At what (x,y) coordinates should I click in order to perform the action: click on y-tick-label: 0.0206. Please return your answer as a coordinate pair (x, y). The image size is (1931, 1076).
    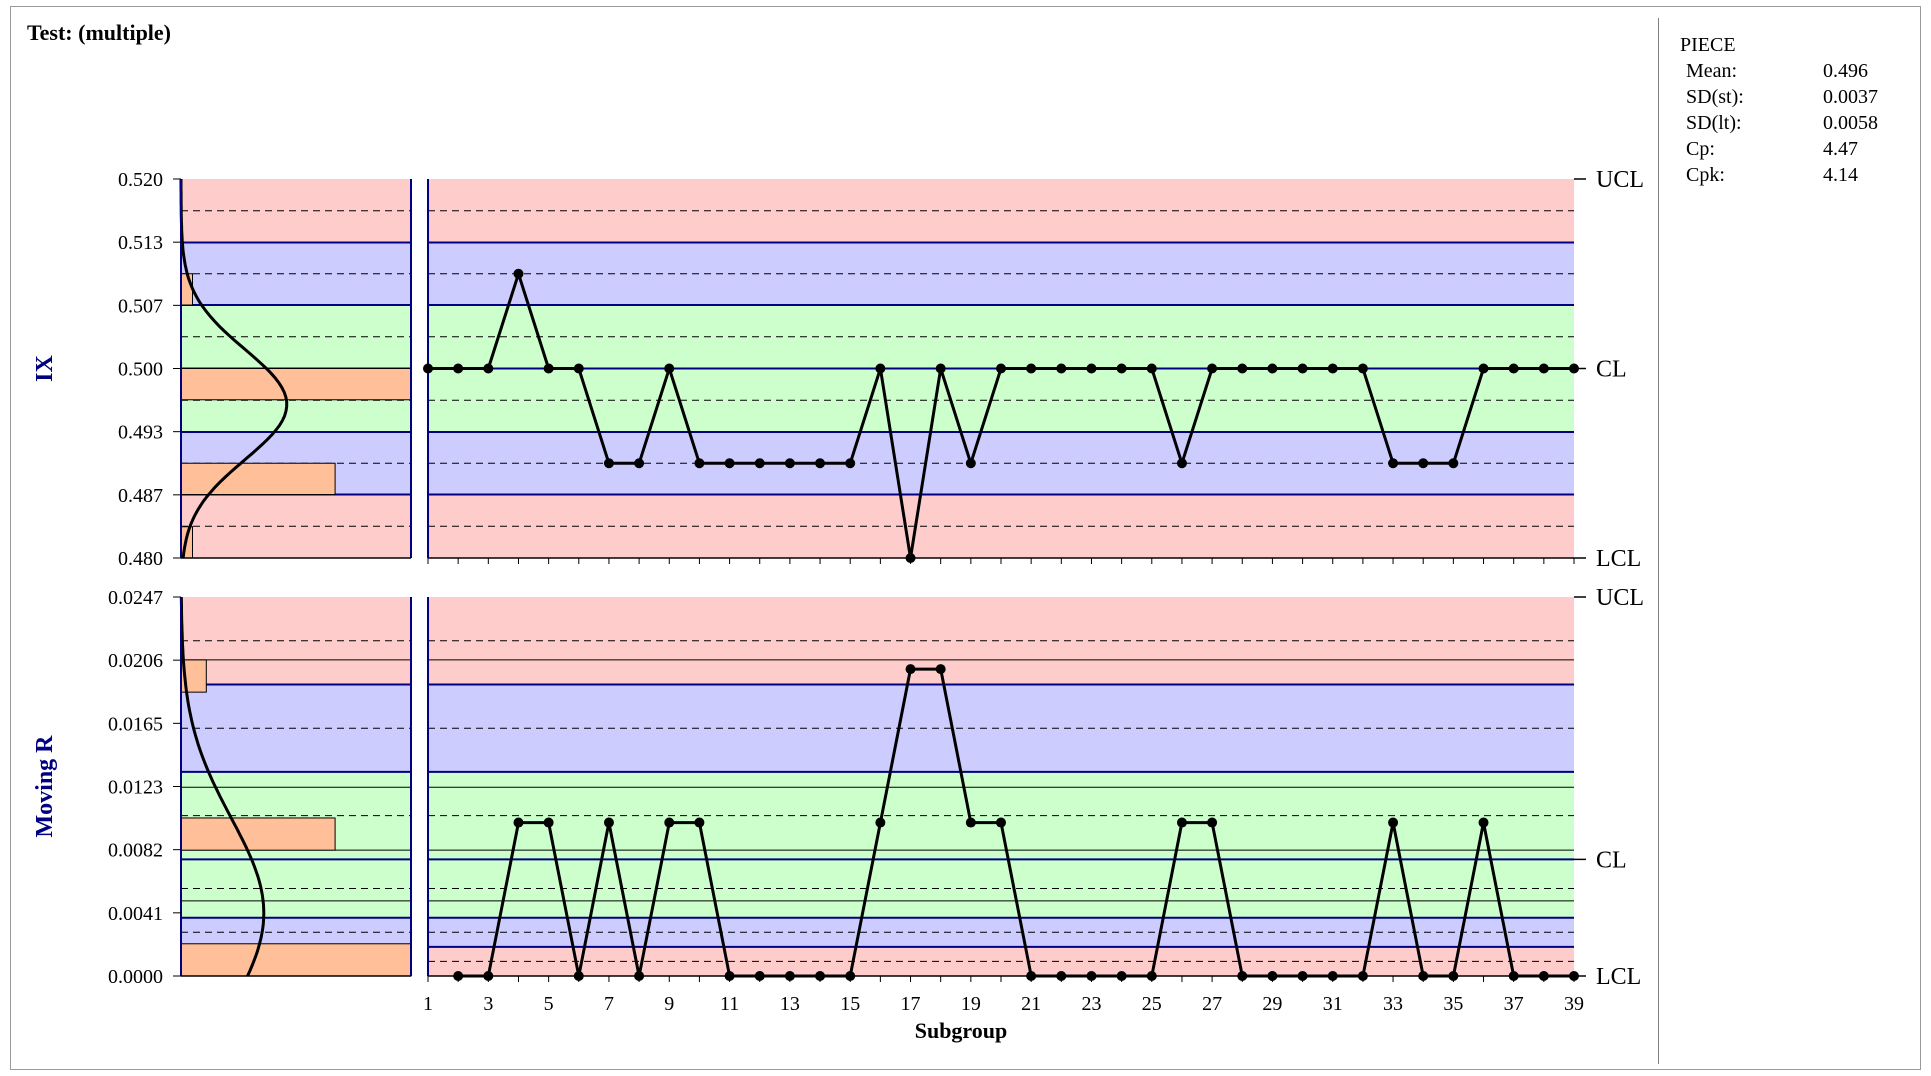
    Looking at the image, I should click on (135, 661).